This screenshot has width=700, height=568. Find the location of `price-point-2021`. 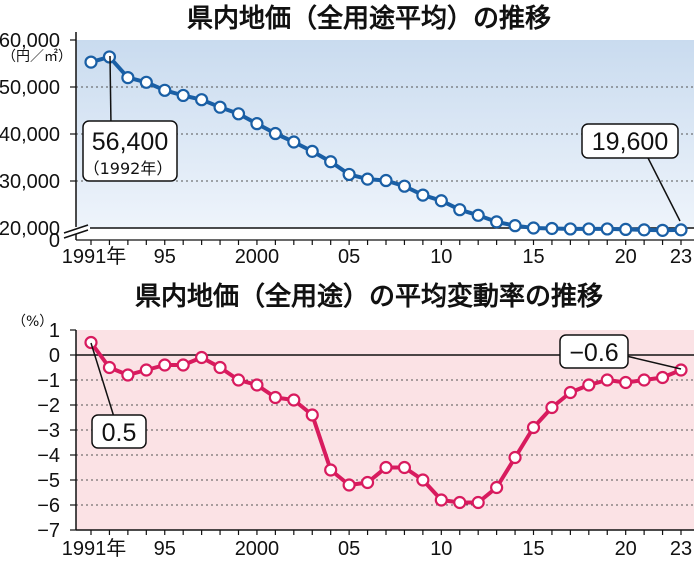

price-point-2021 is located at coordinates (644, 230).